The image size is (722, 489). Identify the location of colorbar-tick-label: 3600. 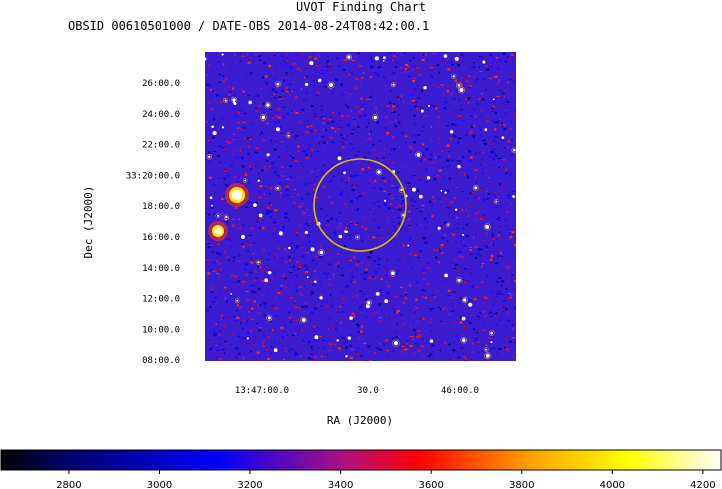
(430, 484).